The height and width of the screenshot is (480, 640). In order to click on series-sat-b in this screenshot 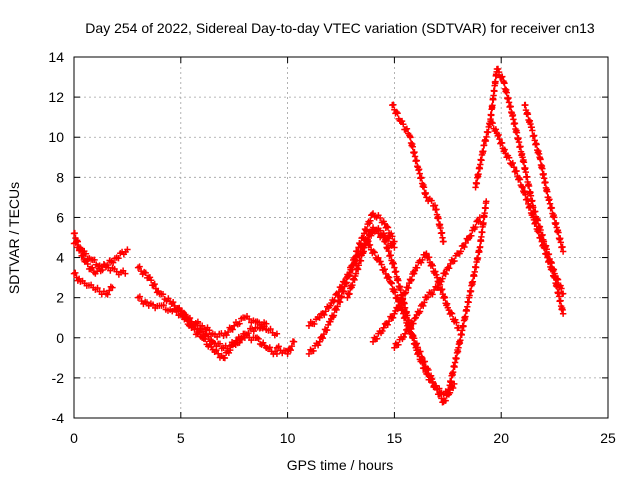, I will do `click(99, 258)`.